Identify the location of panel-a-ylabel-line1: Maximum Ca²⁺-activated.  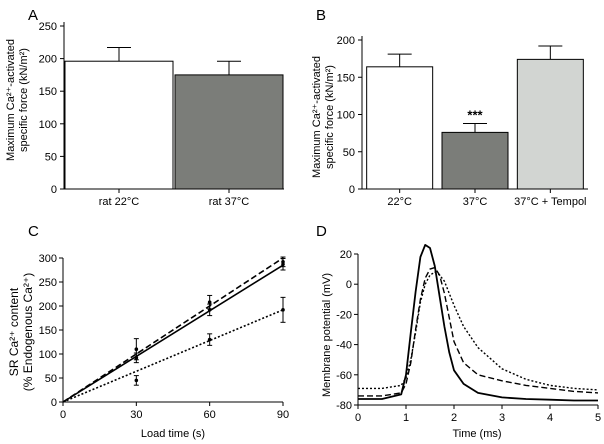
(11, 100).